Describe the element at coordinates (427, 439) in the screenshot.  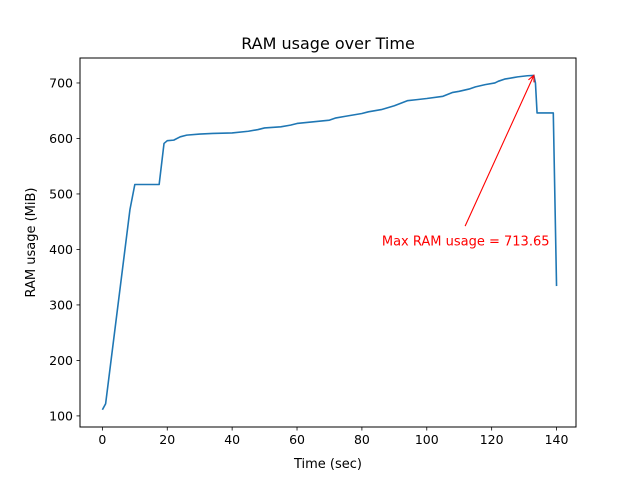
I see `x-tick-label: 100` at that location.